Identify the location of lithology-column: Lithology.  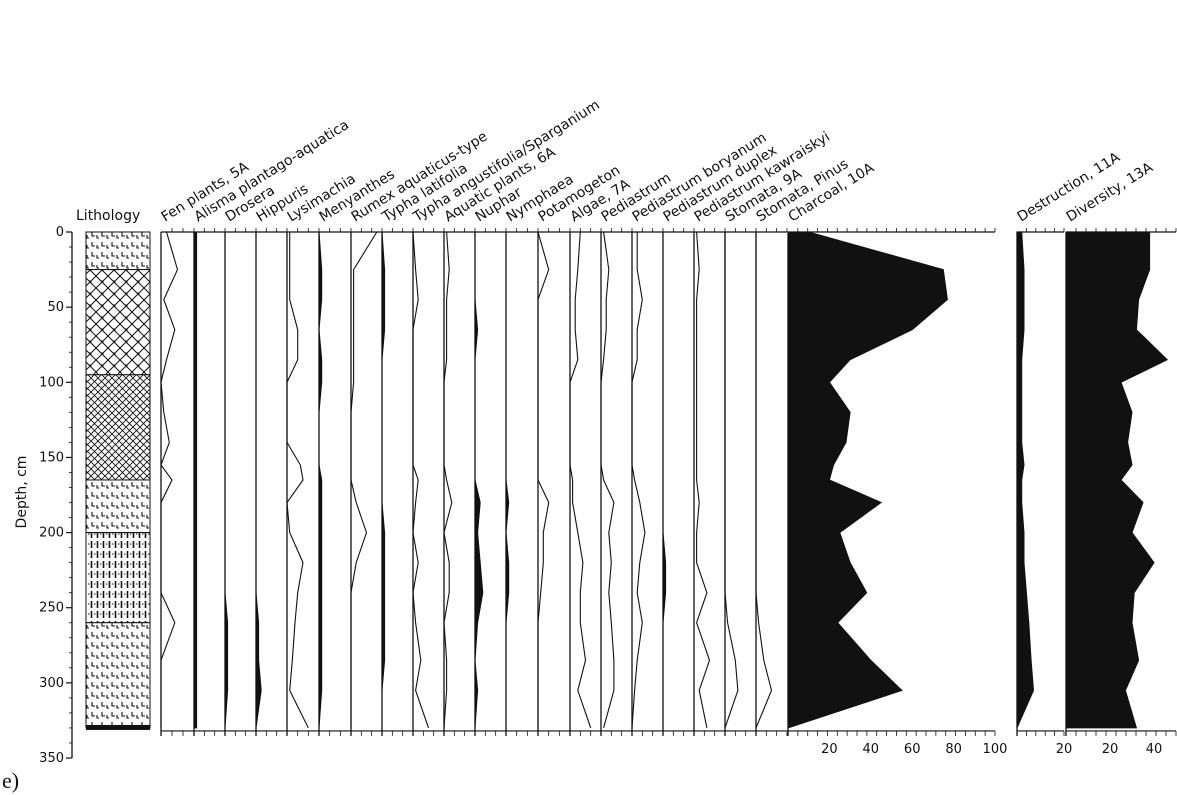
(113, 469).